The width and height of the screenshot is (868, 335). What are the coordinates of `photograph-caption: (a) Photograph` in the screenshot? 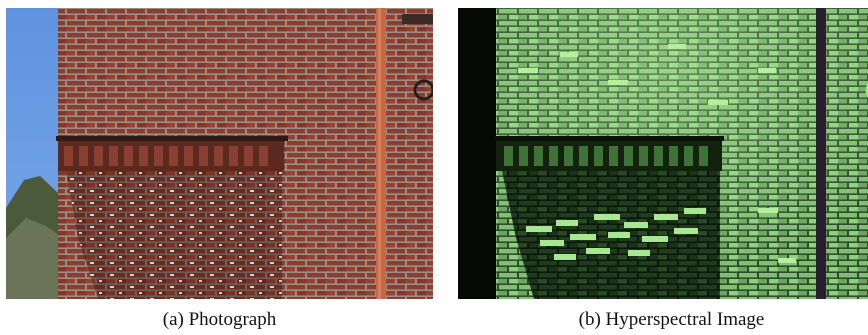 It's located at (219, 319).